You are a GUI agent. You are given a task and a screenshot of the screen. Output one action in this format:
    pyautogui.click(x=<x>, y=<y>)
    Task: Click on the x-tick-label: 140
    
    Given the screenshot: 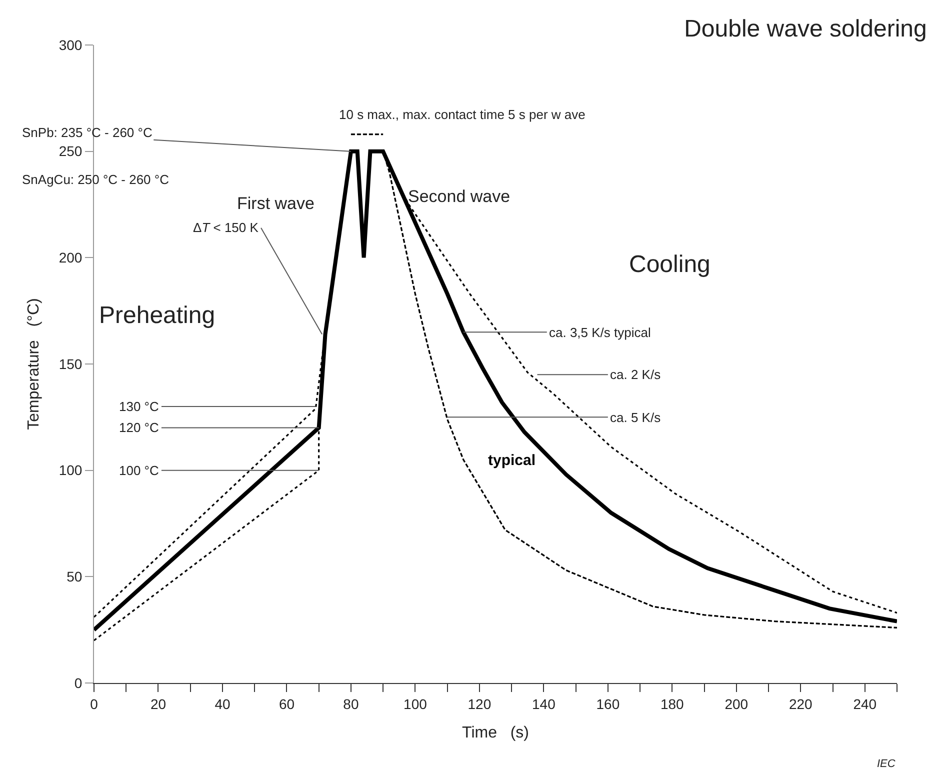 What is the action you would take?
    pyautogui.click(x=544, y=704)
    